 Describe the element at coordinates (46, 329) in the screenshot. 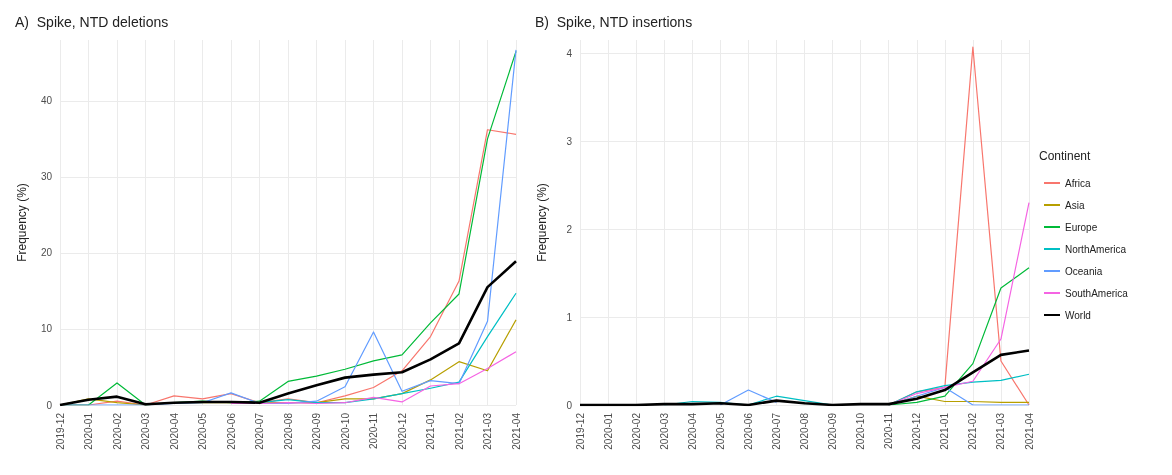

I see `y-tick-label: 10` at that location.